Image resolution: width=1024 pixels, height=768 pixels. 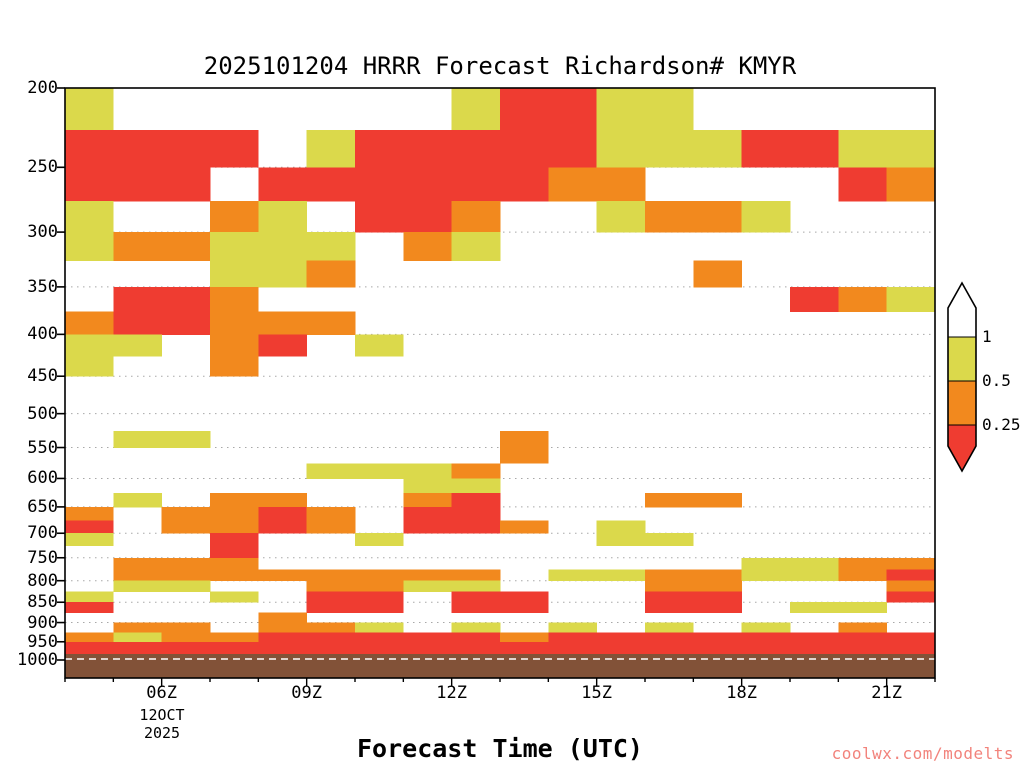 What do you see at coordinates (162, 693) in the screenshot?
I see `x-tick-label: 06Z` at bounding box center [162, 693].